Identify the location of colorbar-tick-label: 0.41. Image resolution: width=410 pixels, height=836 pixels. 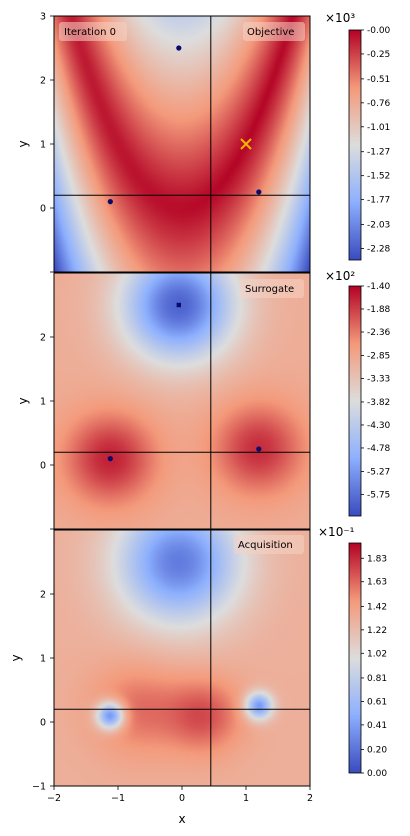
(377, 726).